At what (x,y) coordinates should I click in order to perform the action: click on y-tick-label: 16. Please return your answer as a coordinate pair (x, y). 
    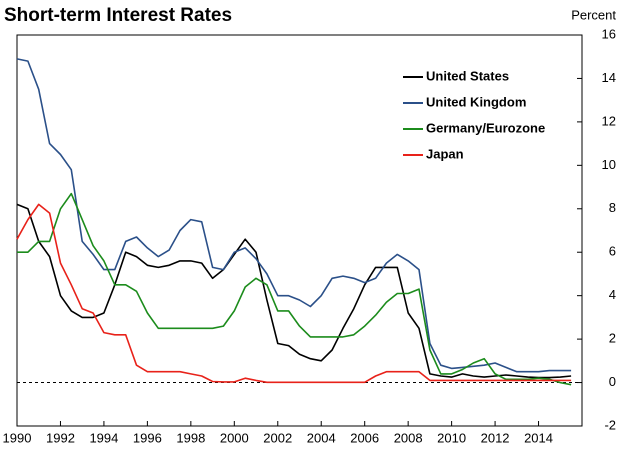
    Looking at the image, I should click on (609, 33).